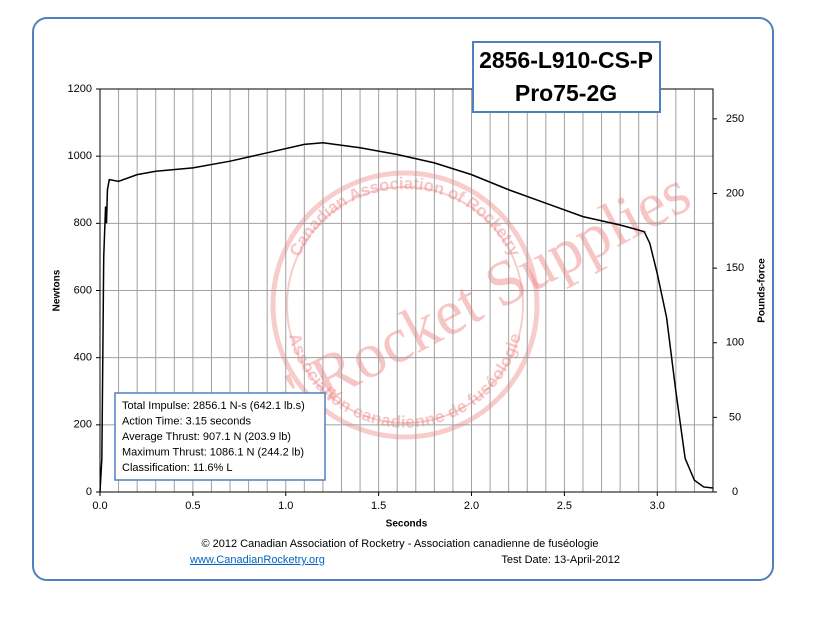 This screenshot has height=624, width=836. What do you see at coordinates (735, 343) in the screenshot?
I see `y2-tick-label: 100` at bounding box center [735, 343].